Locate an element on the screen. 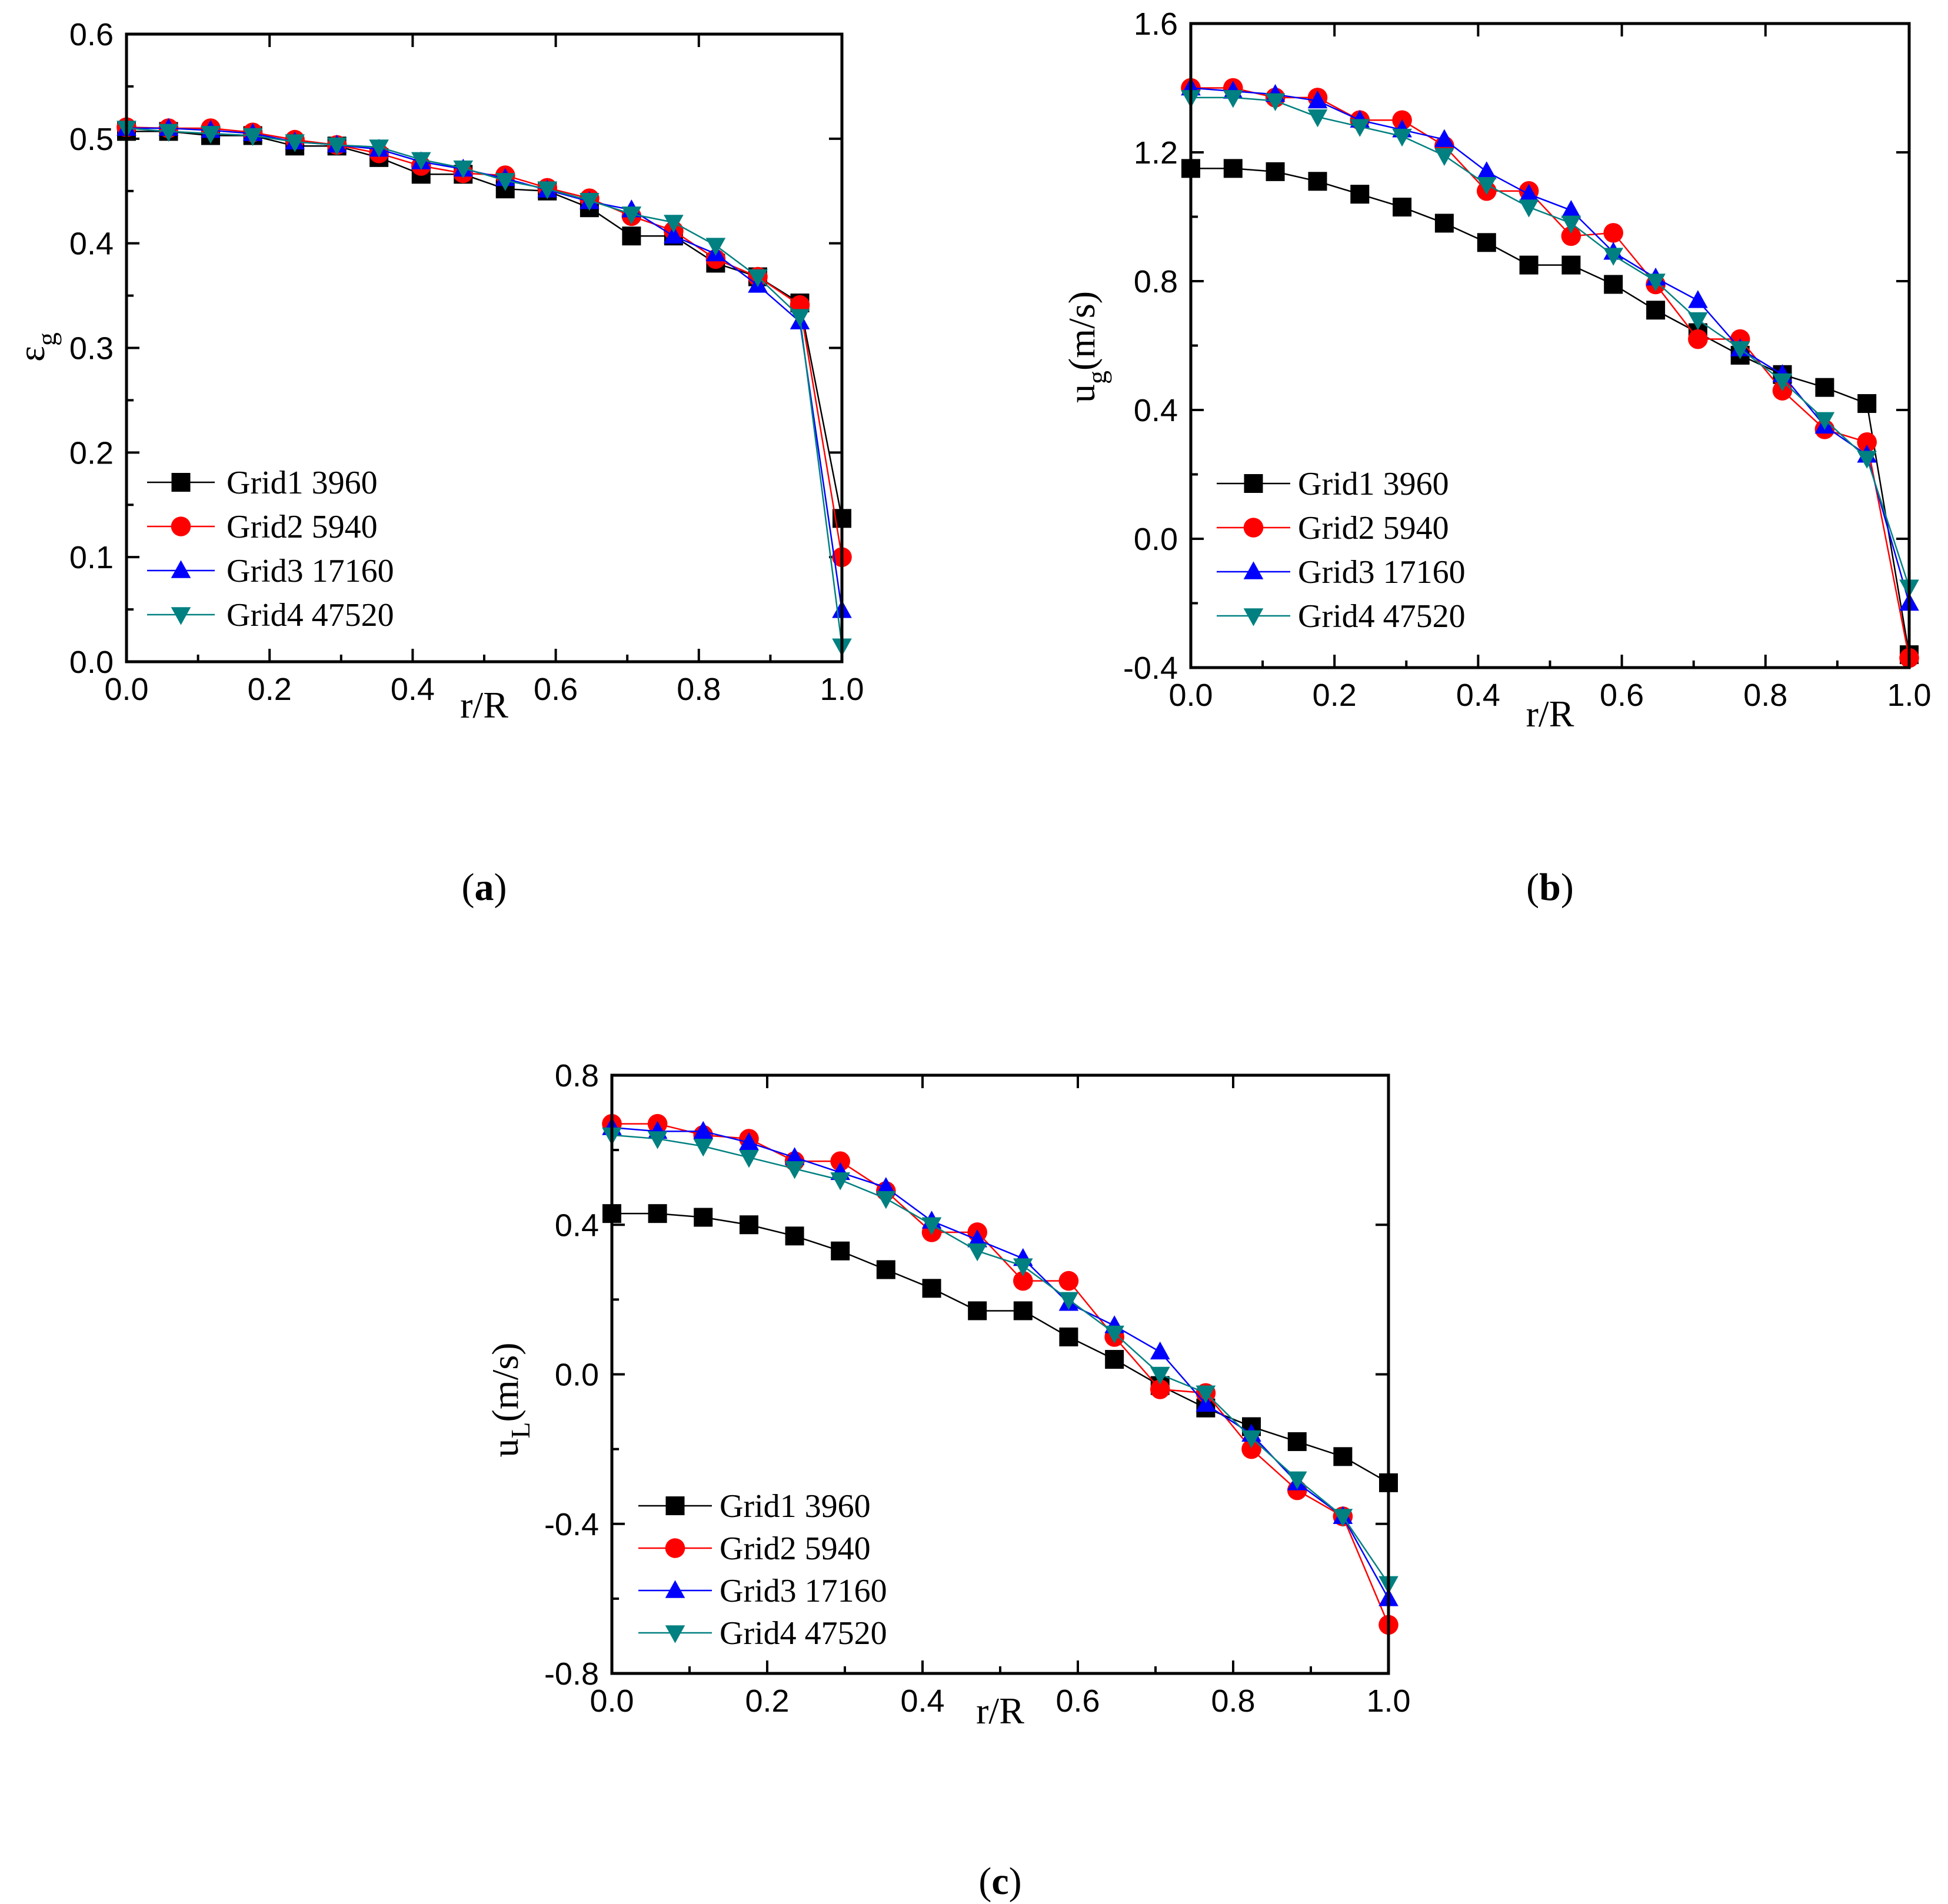 This screenshot has width=1948, height=1904. series-line is located at coordinates (485, 325).